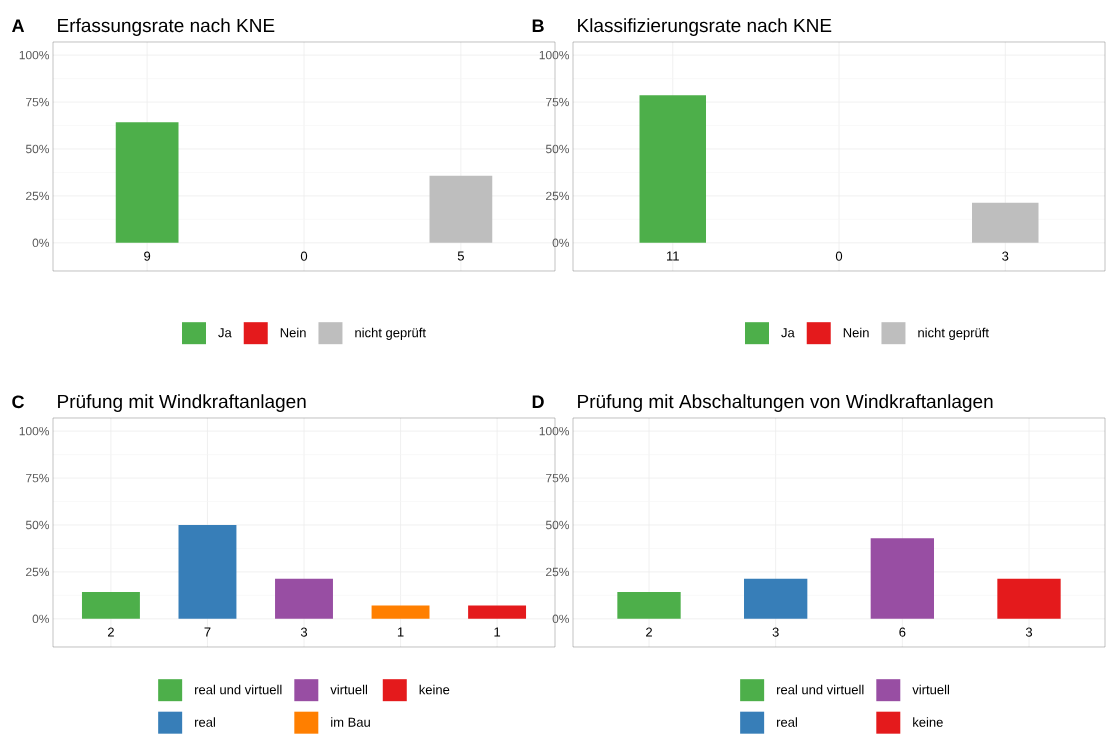 Image resolution: width=1107 pixels, height=735 pixels. I want to click on chart-title: Prüfung mit Windkraftanlagen, so click(182, 403).